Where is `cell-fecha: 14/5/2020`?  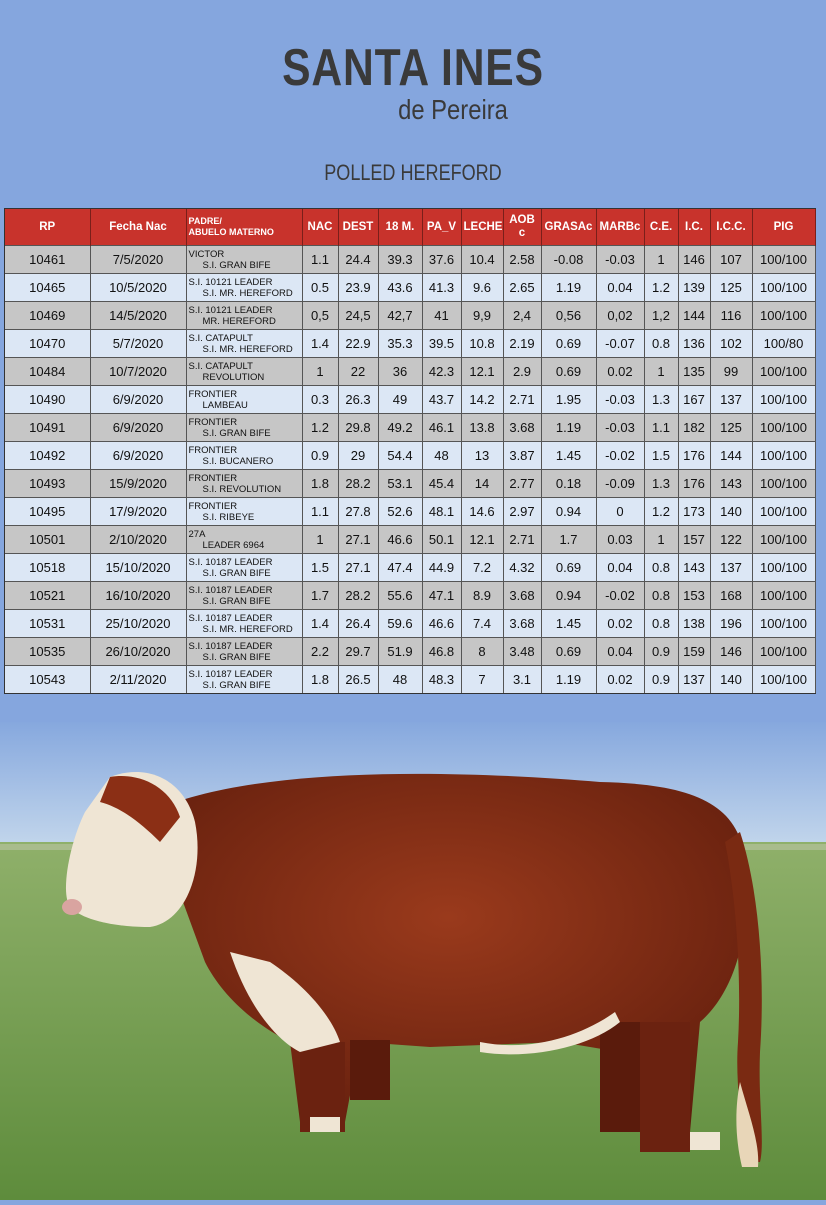
cell-fecha: 14/5/2020 is located at coordinates (138, 315).